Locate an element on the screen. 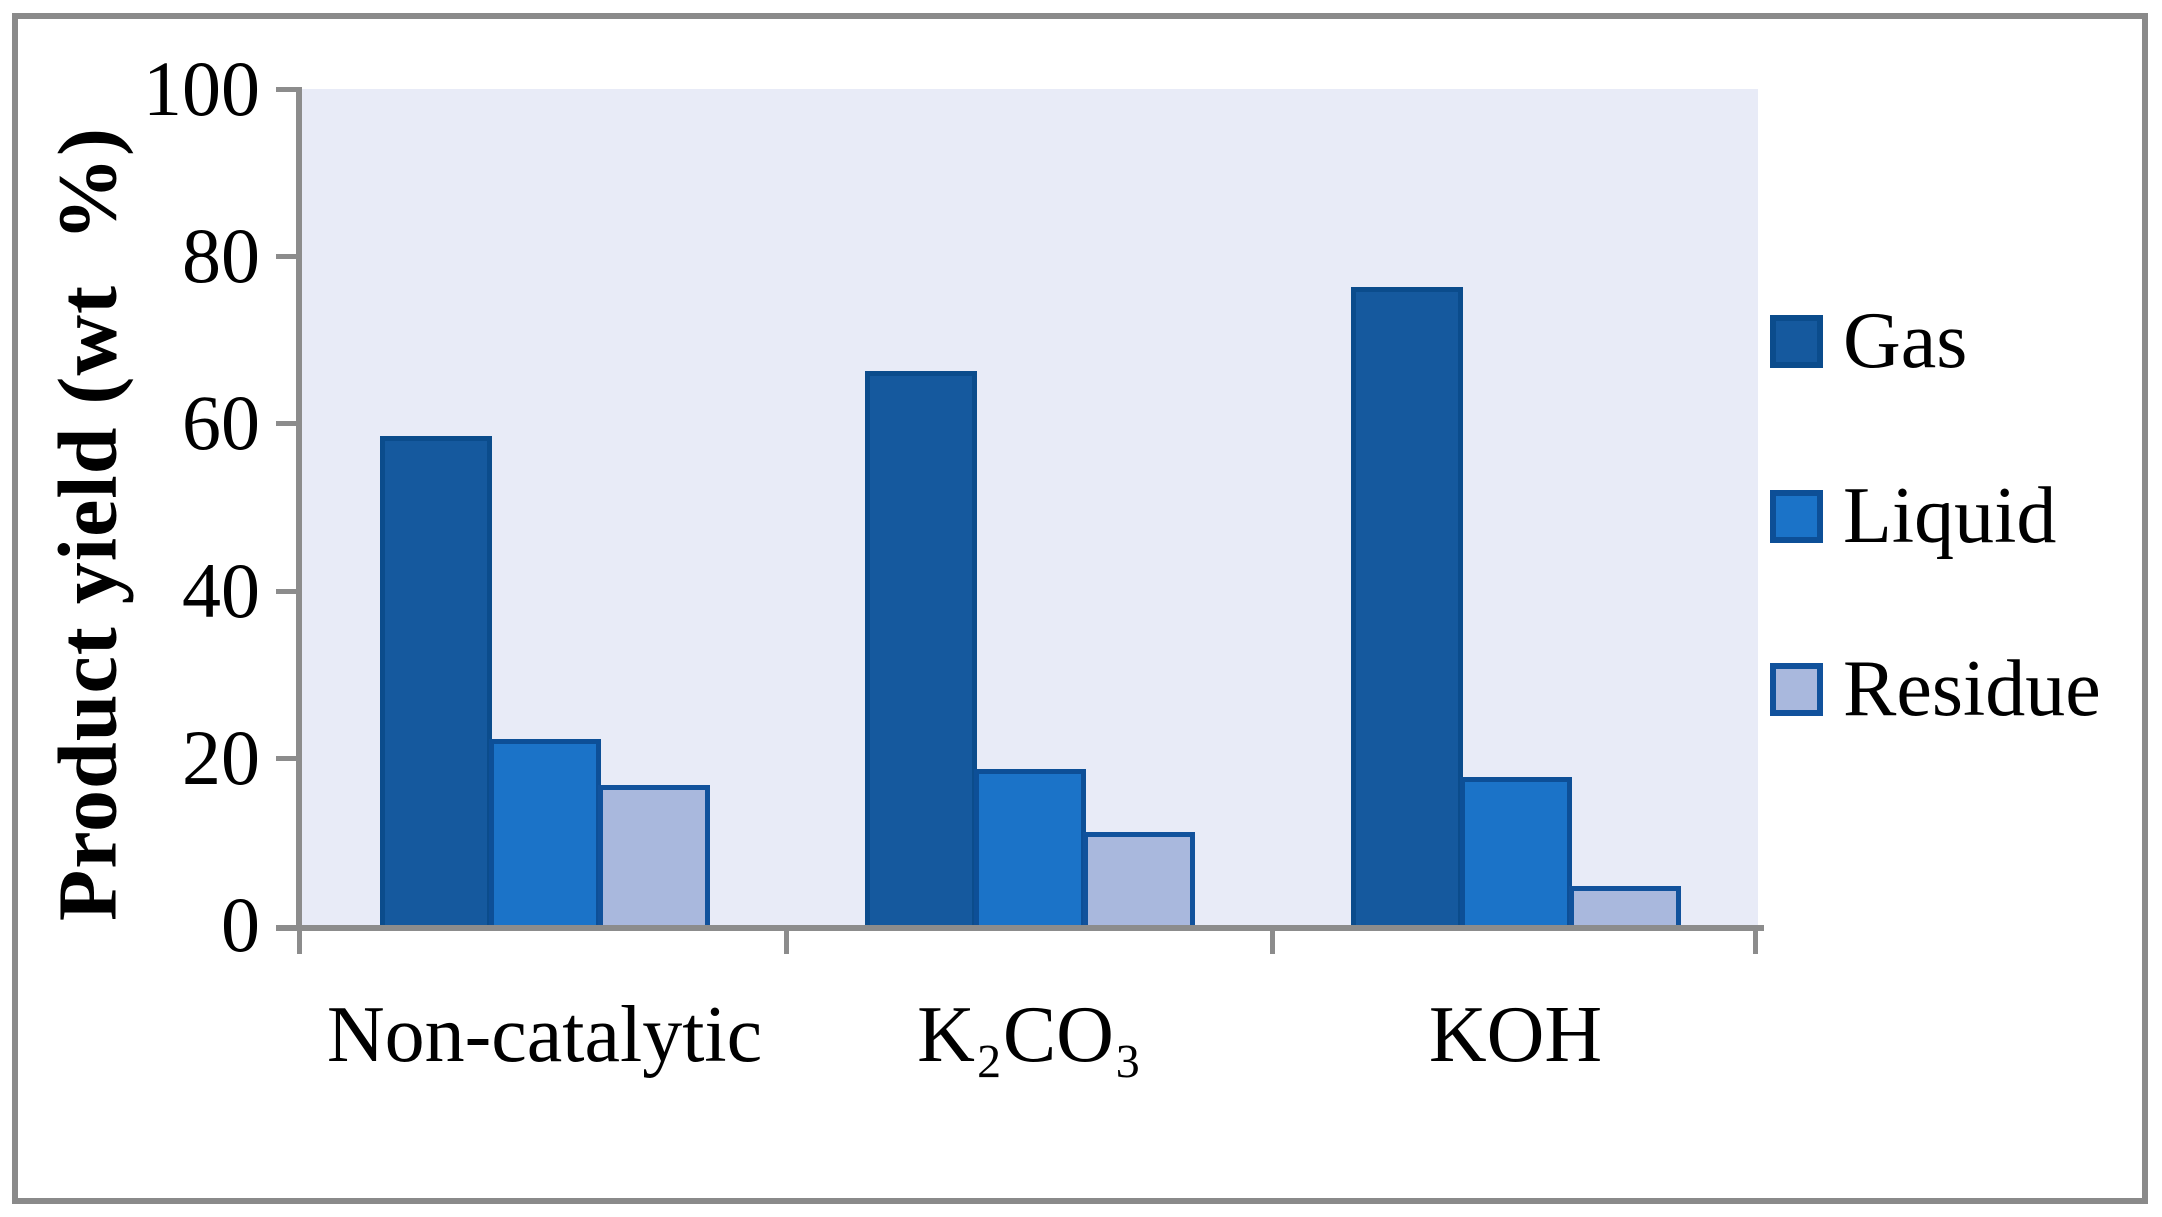 The height and width of the screenshot is (1217, 2162). legend-item-residue: Residue is located at coordinates (1935, 689).